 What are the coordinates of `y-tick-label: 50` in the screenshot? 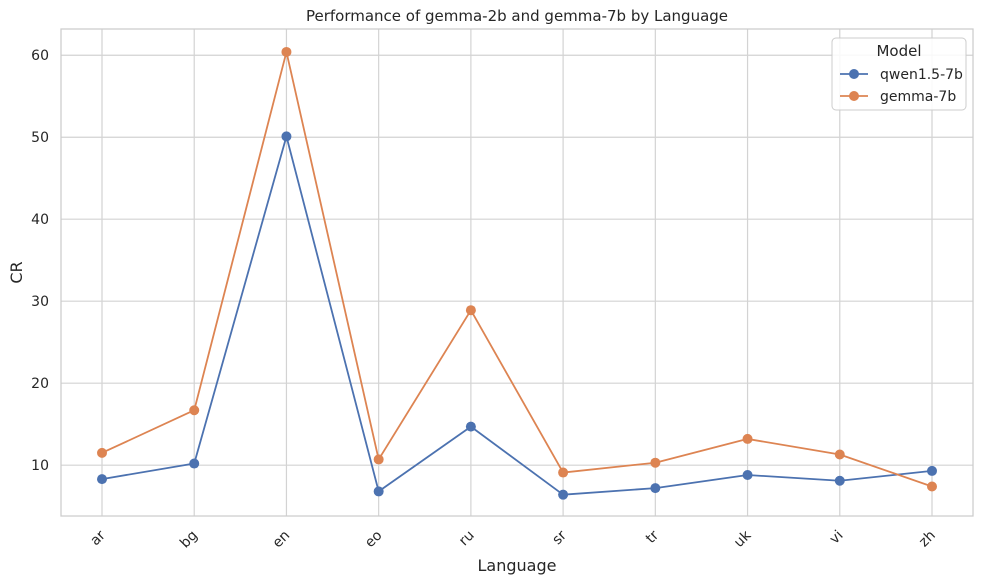 It's located at (40, 138).